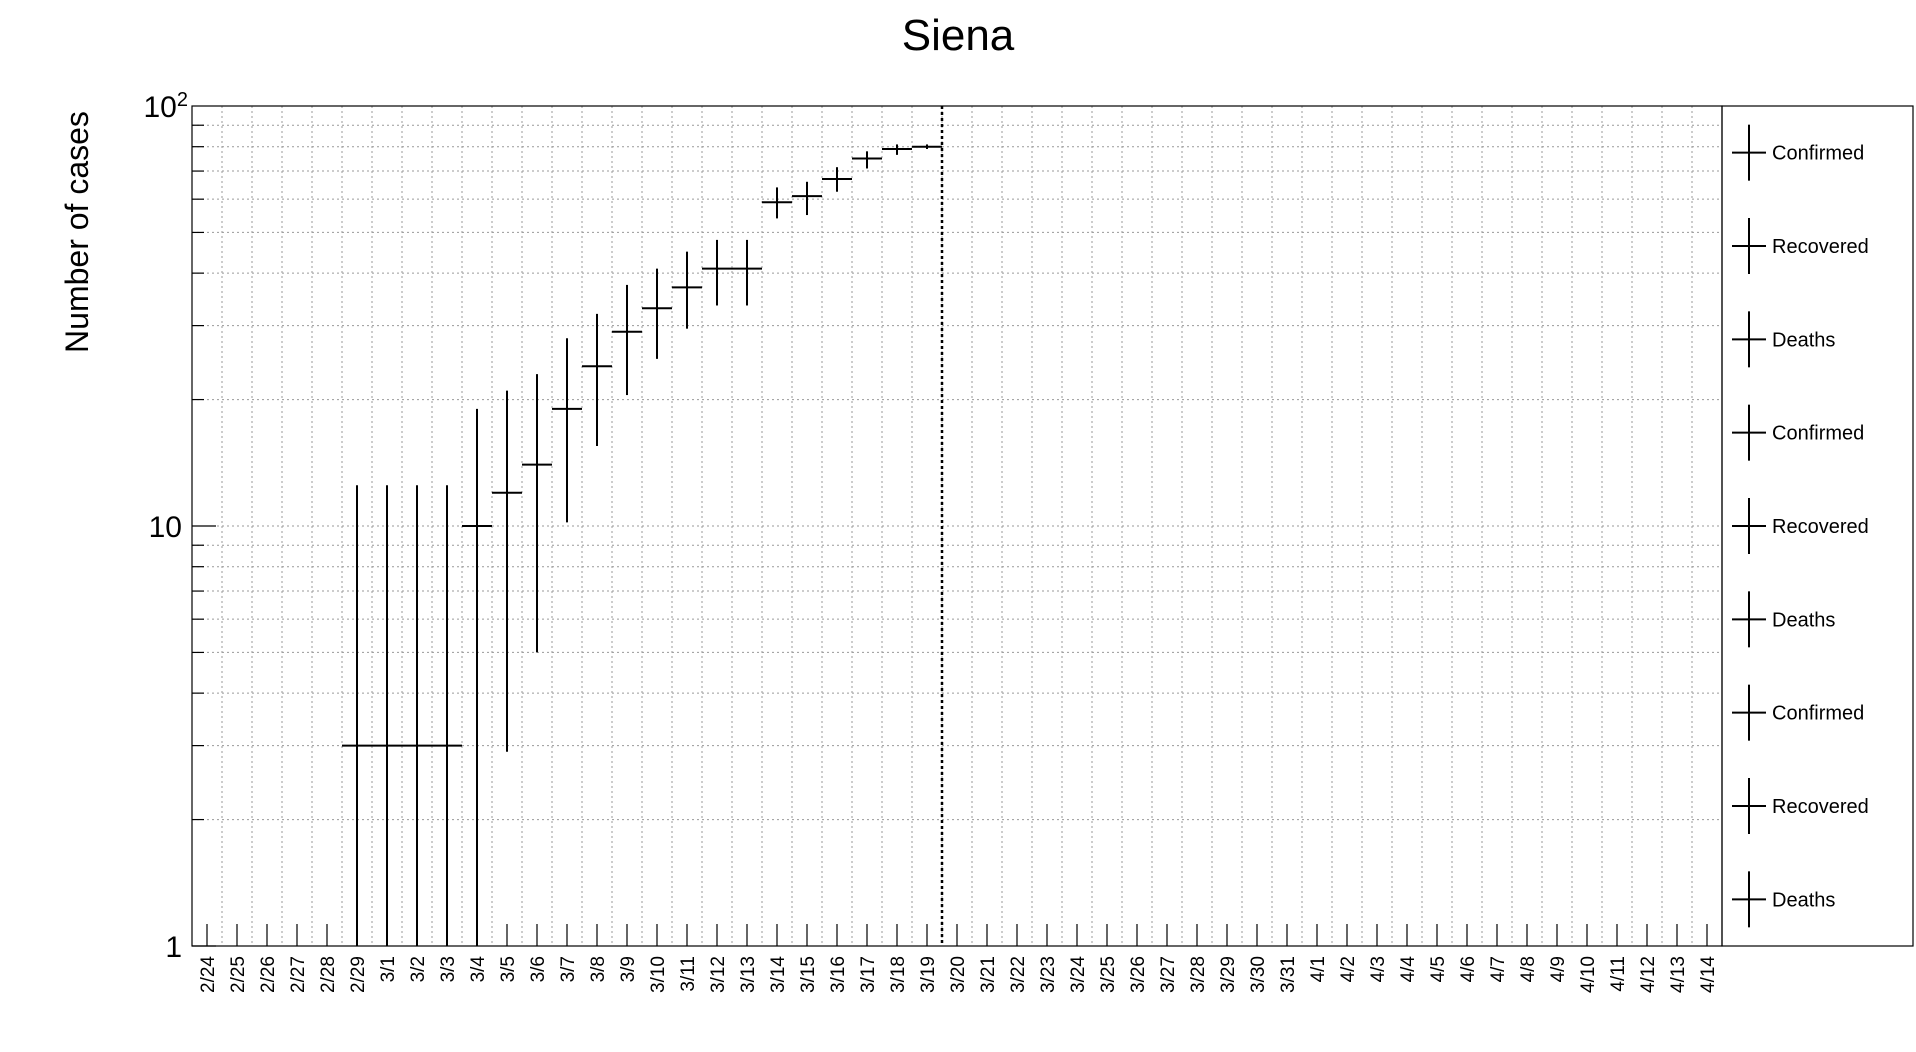 The width and height of the screenshot is (1916, 1052). Describe the element at coordinates (1138, 974) in the screenshot. I see `x-tick-label: 3/26` at that location.